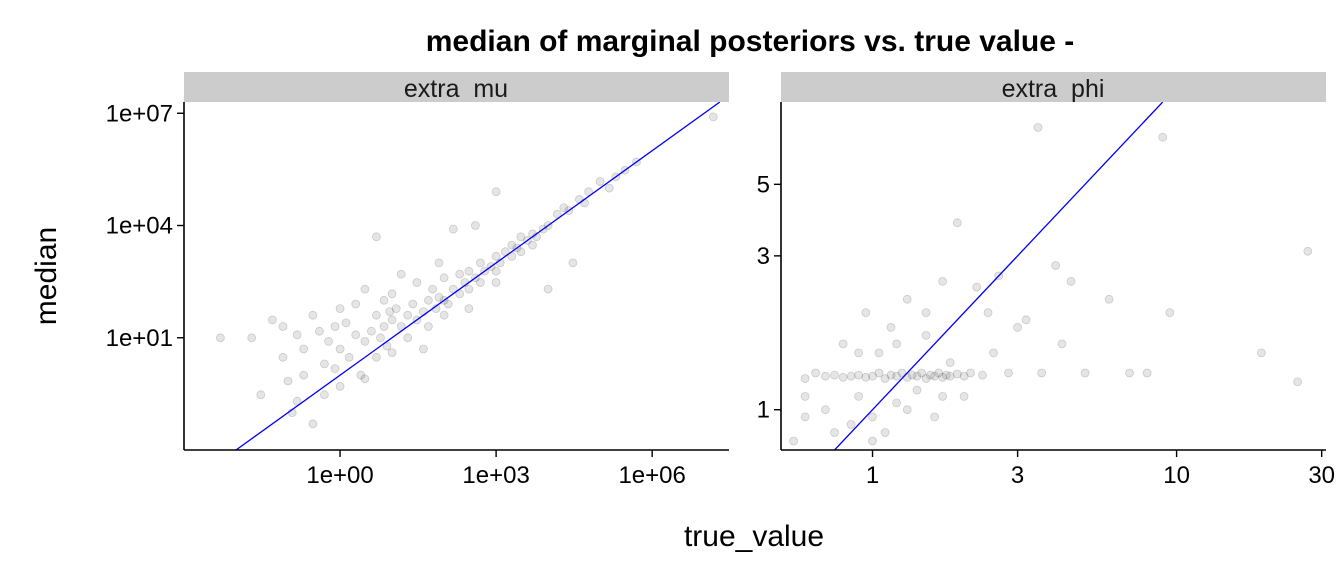 The height and width of the screenshot is (576, 1344). I want to click on x-tick-label: 1e+06, so click(651, 475).